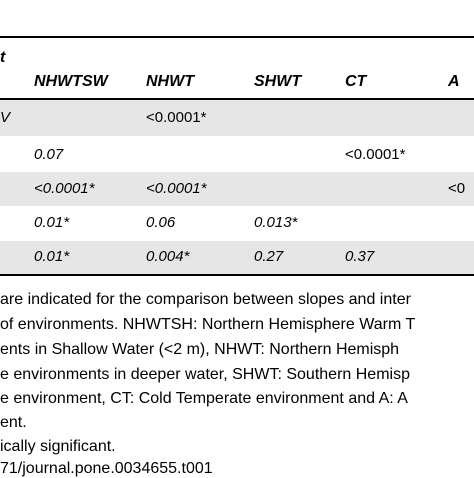 Image resolution: width=474 pixels, height=478 pixels. What do you see at coordinates (170, 81) in the screenshot?
I see `column-header-nhwt: NHWT` at bounding box center [170, 81].